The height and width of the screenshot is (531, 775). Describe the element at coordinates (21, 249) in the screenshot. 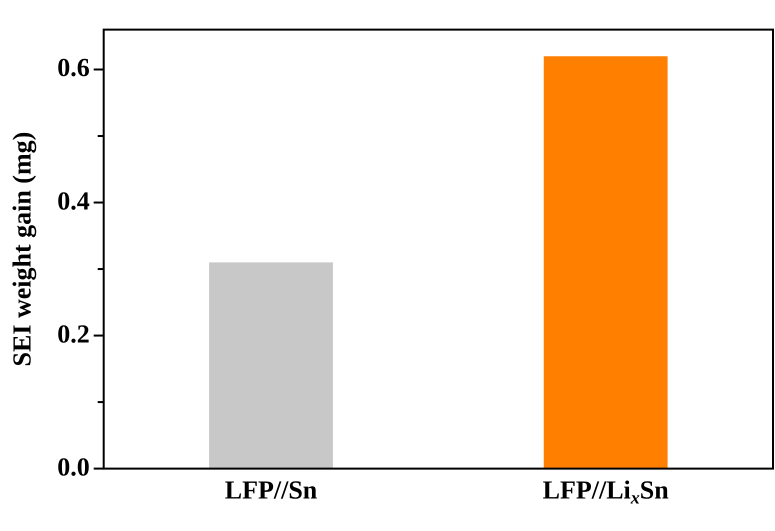

I see `y-axis-title: SEI weight gain (mg)` at that location.